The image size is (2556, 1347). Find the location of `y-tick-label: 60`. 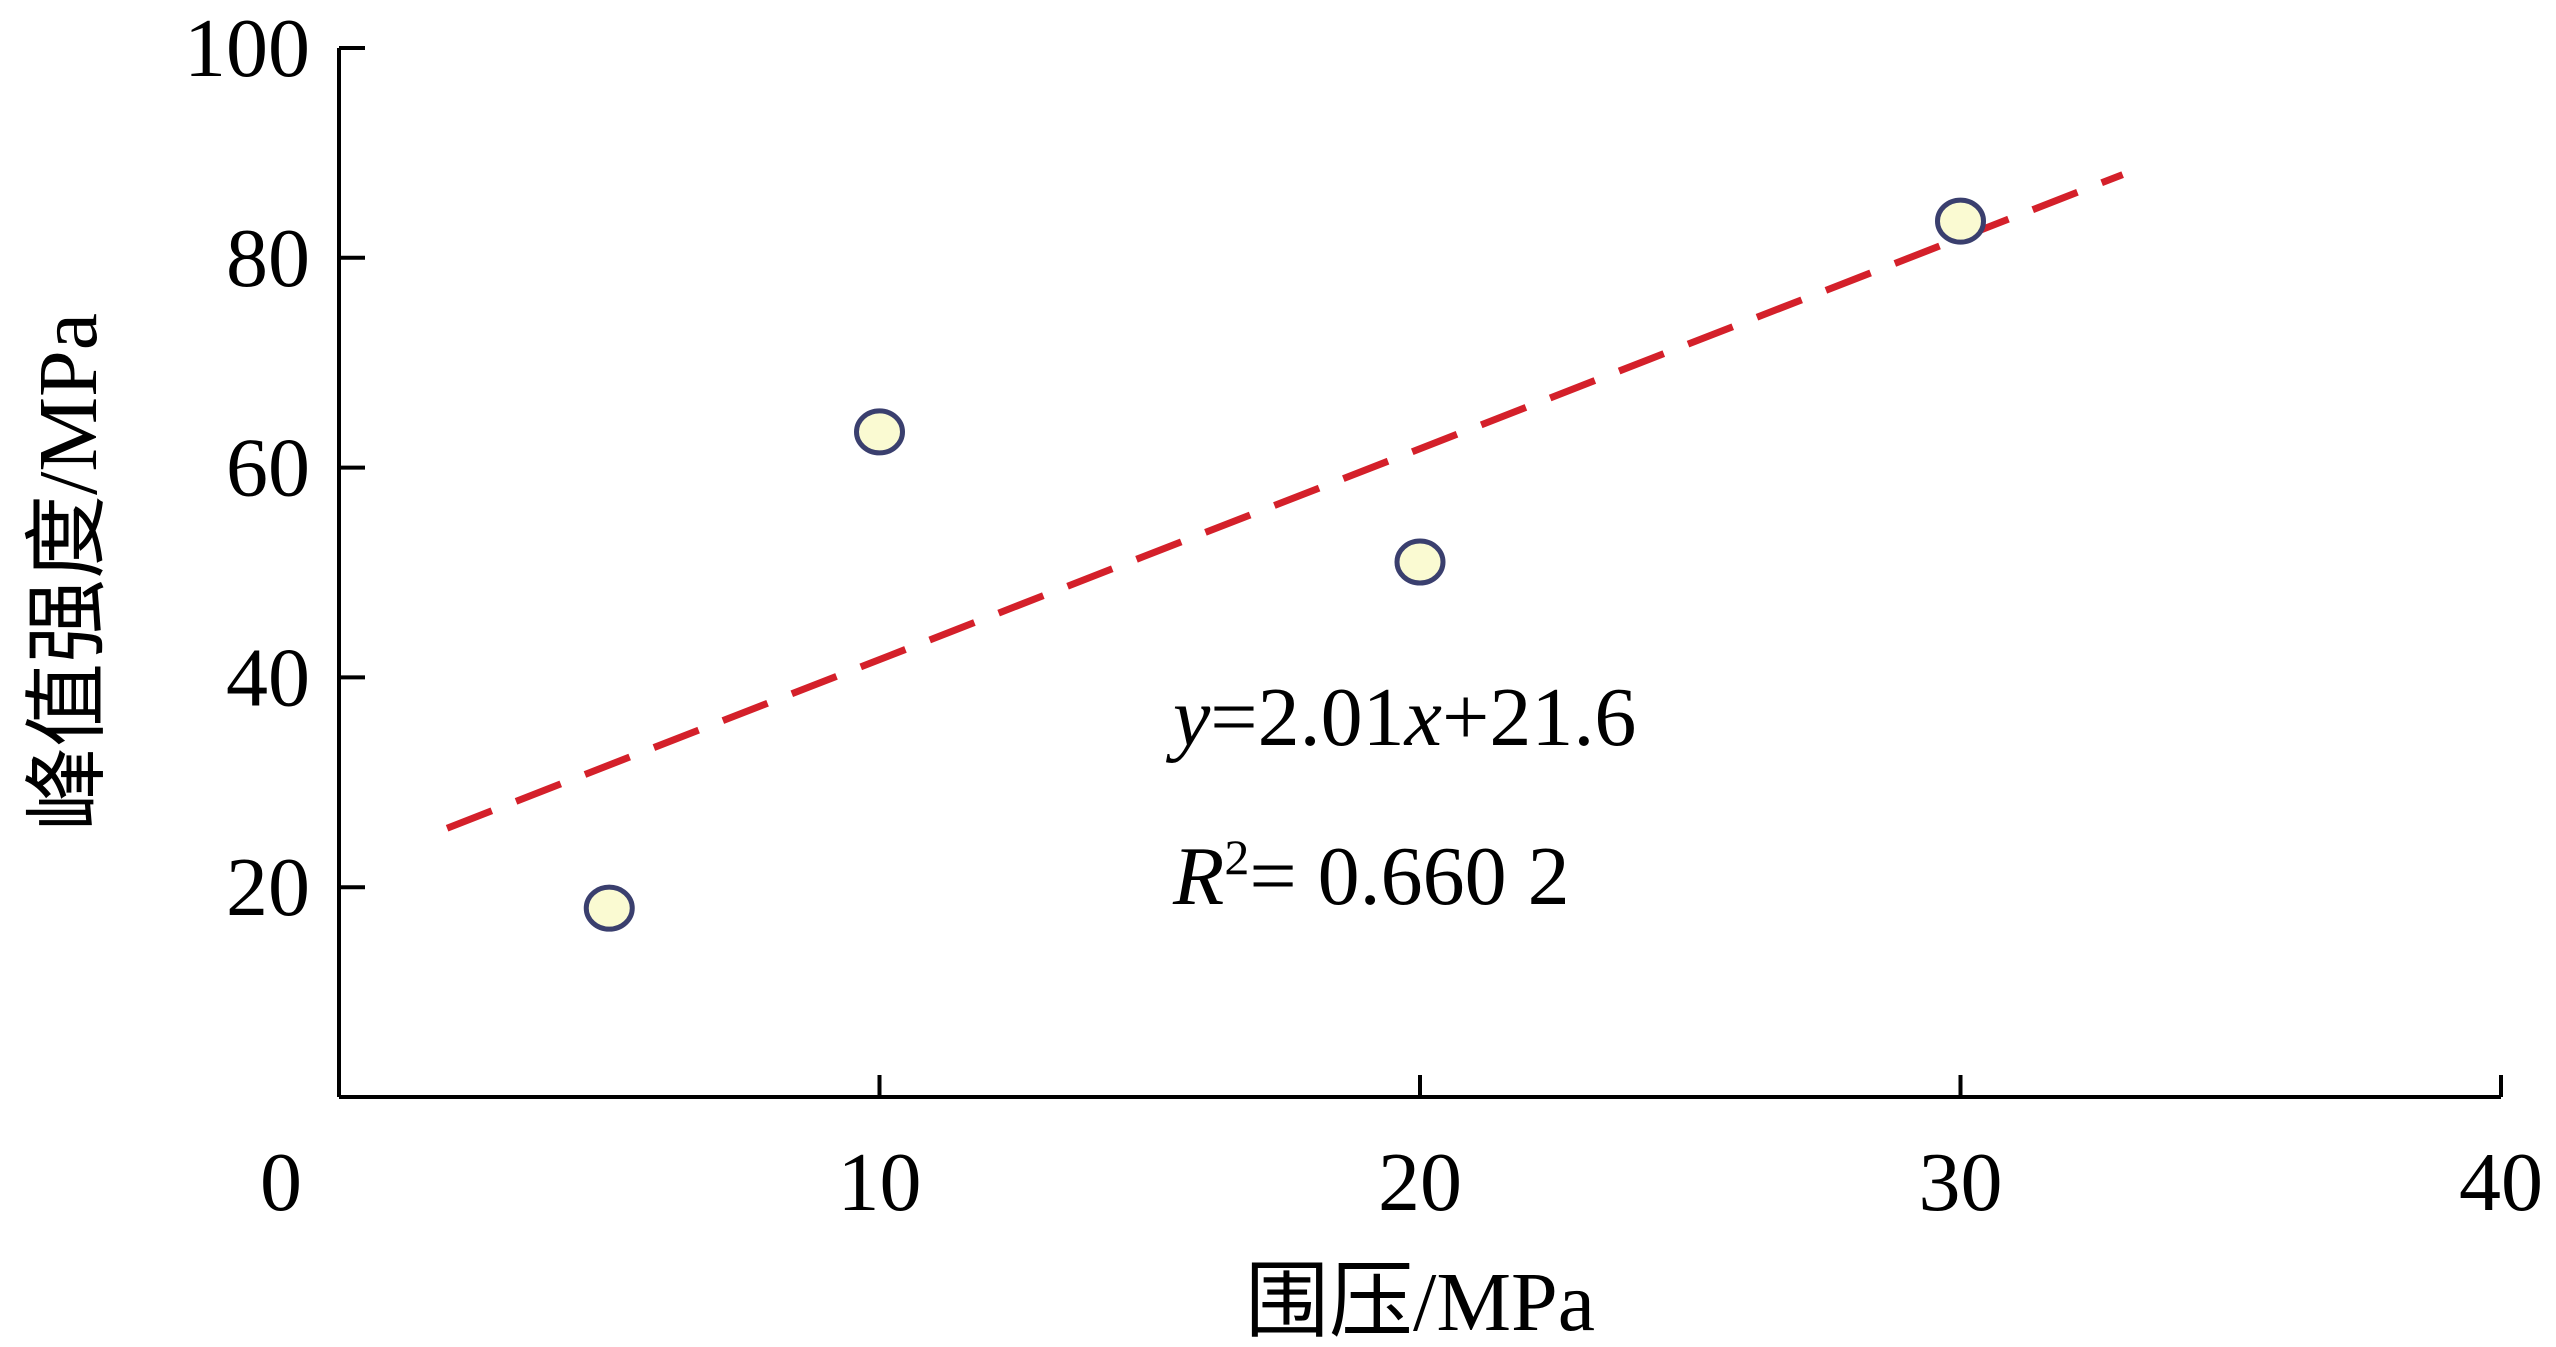

y-tick-label: 60 is located at coordinates (268, 468).